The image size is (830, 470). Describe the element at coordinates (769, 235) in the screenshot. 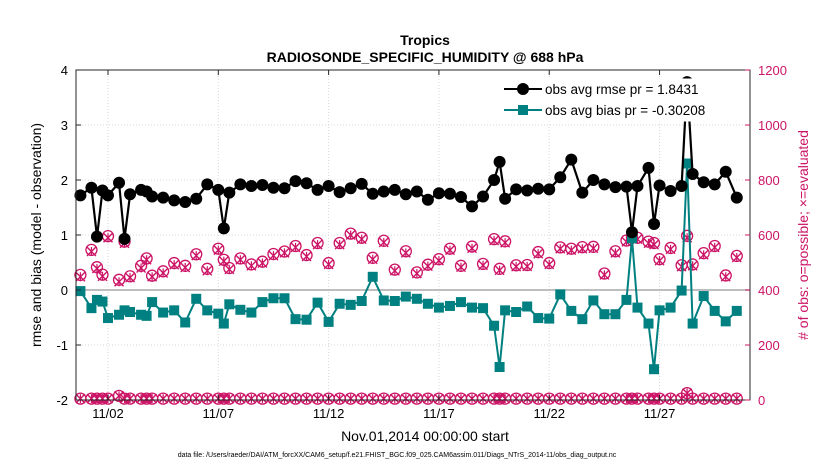

I see `y-right-tick-label: 600` at that location.